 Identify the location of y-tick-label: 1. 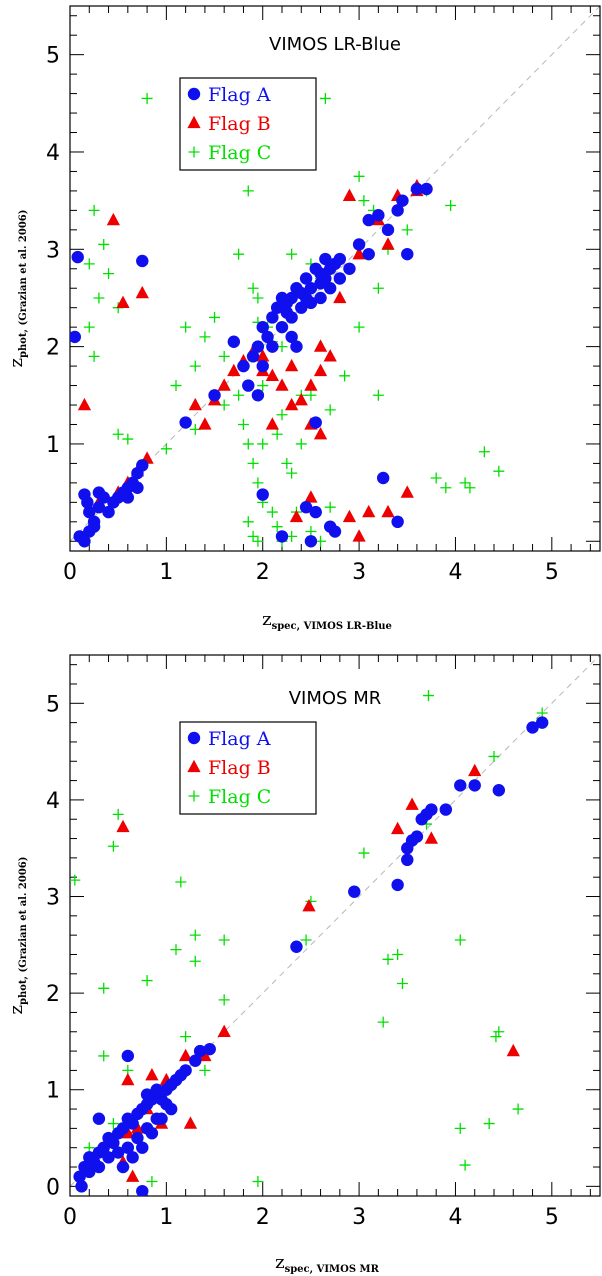
(53, 1091).